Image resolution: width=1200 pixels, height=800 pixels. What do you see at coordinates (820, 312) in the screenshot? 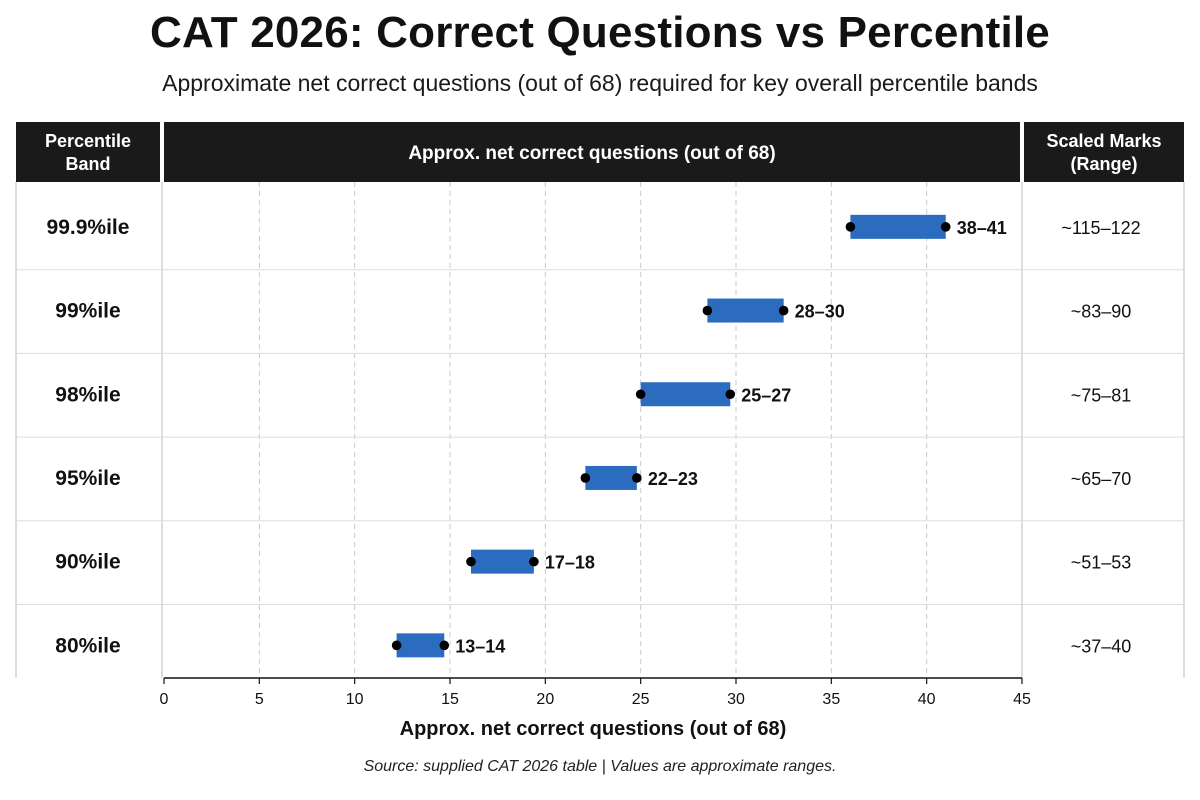
I see `range-data-label: 28–30` at bounding box center [820, 312].